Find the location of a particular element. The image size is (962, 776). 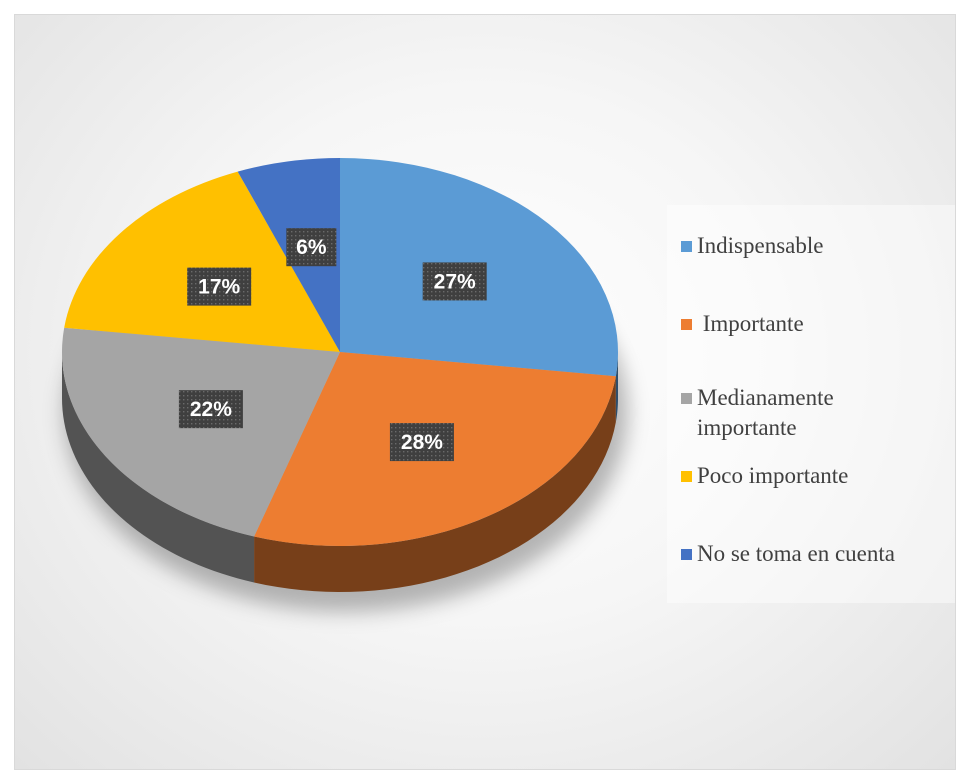

data-label-text: 27% is located at coordinates (455, 281).